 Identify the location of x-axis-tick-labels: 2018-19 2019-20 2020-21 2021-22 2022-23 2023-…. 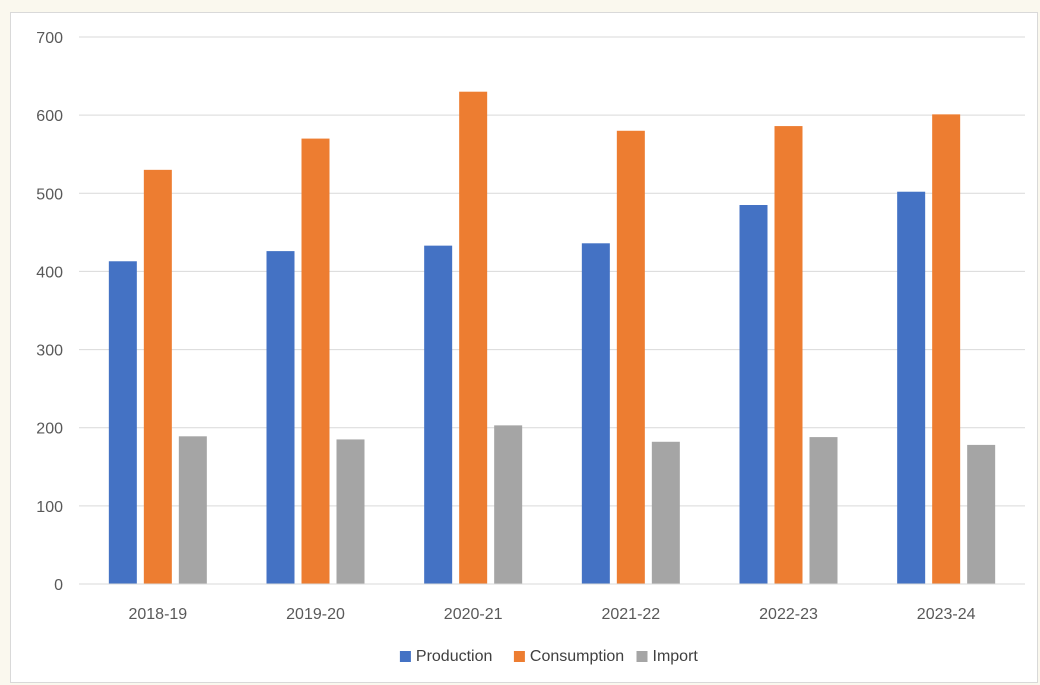
(551, 614).